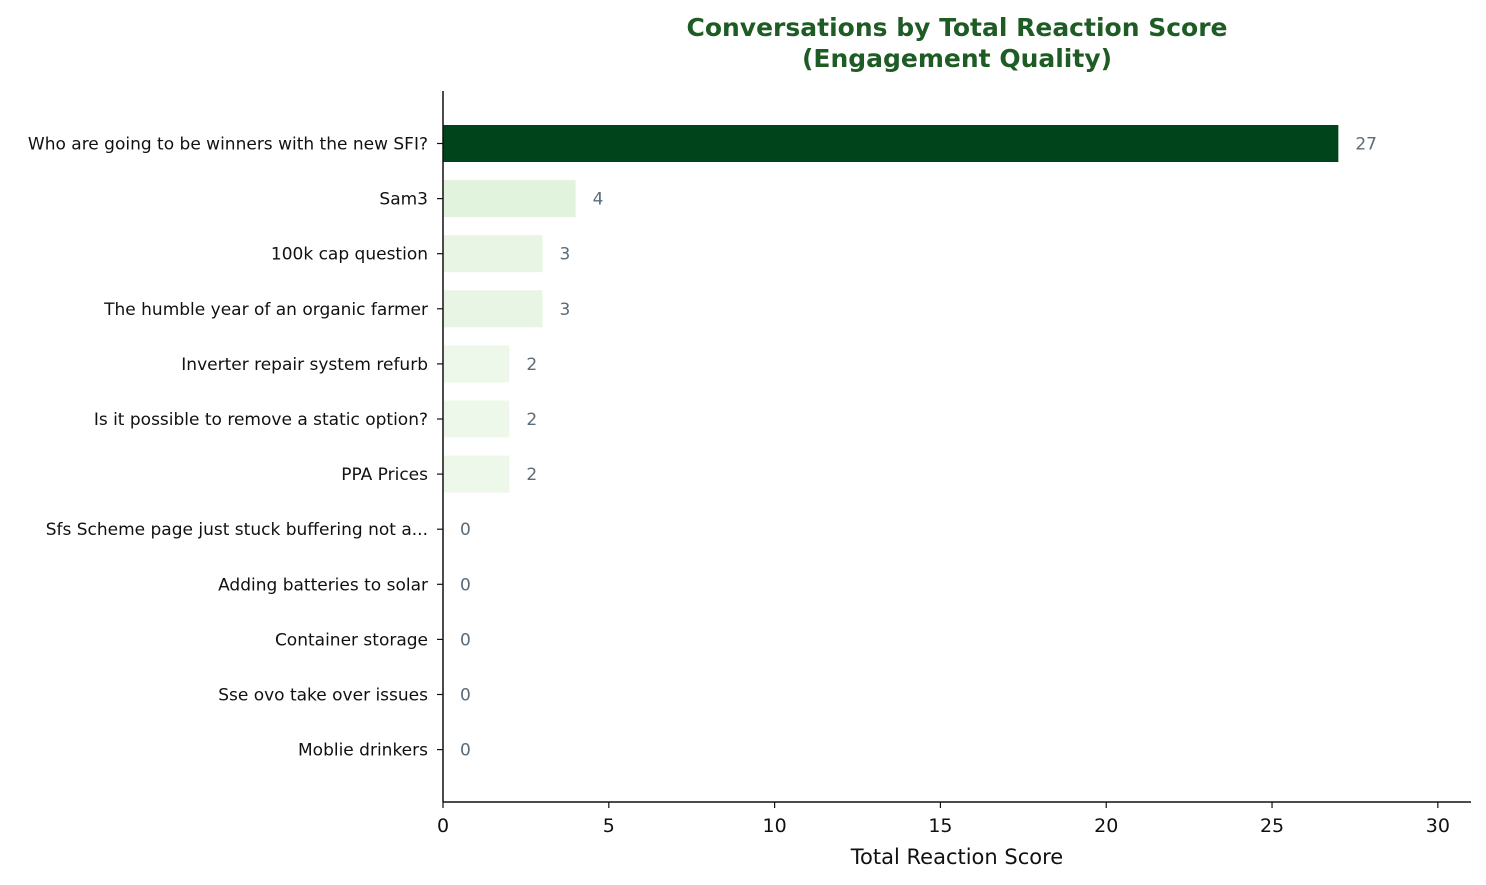 Image resolution: width=1486 pixels, height=885 pixels. I want to click on category-label-9: Container storage, so click(351, 640).